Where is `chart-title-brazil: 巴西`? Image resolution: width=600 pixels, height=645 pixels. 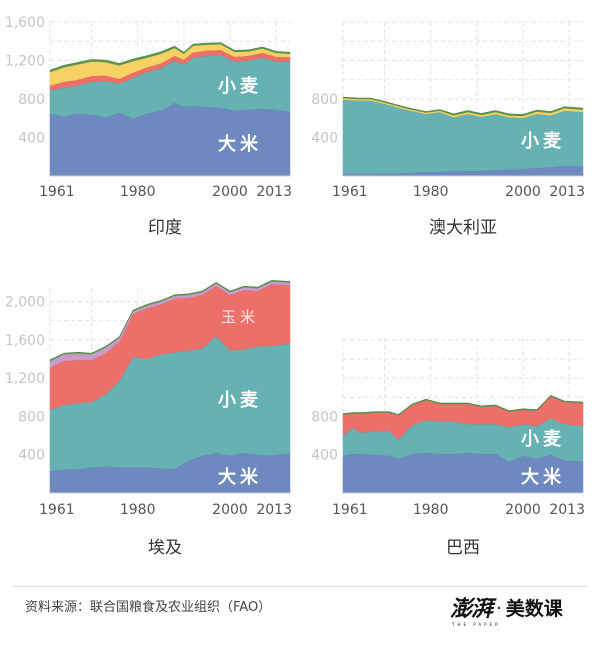
chart-title-brazil: 巴西 is located at coordinates (463, 548).